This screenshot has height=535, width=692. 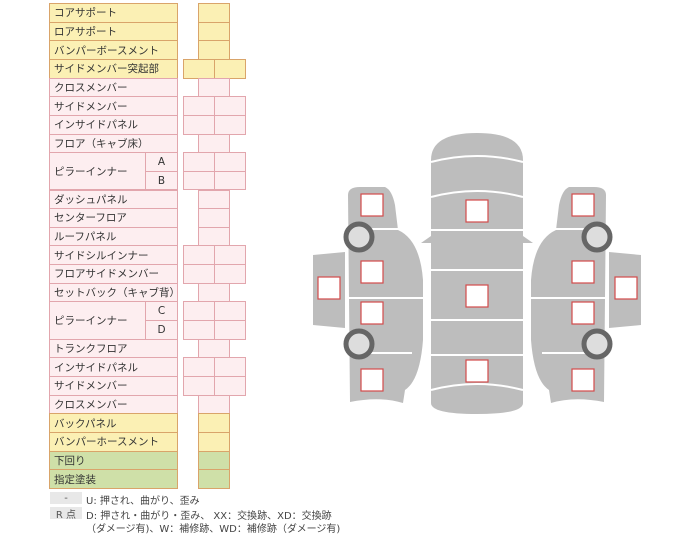 What do you see at coordinates (113, 274) in the screenshot?
I see `part-label: フロアサイドメンバー` at bounding box center [113, 274].